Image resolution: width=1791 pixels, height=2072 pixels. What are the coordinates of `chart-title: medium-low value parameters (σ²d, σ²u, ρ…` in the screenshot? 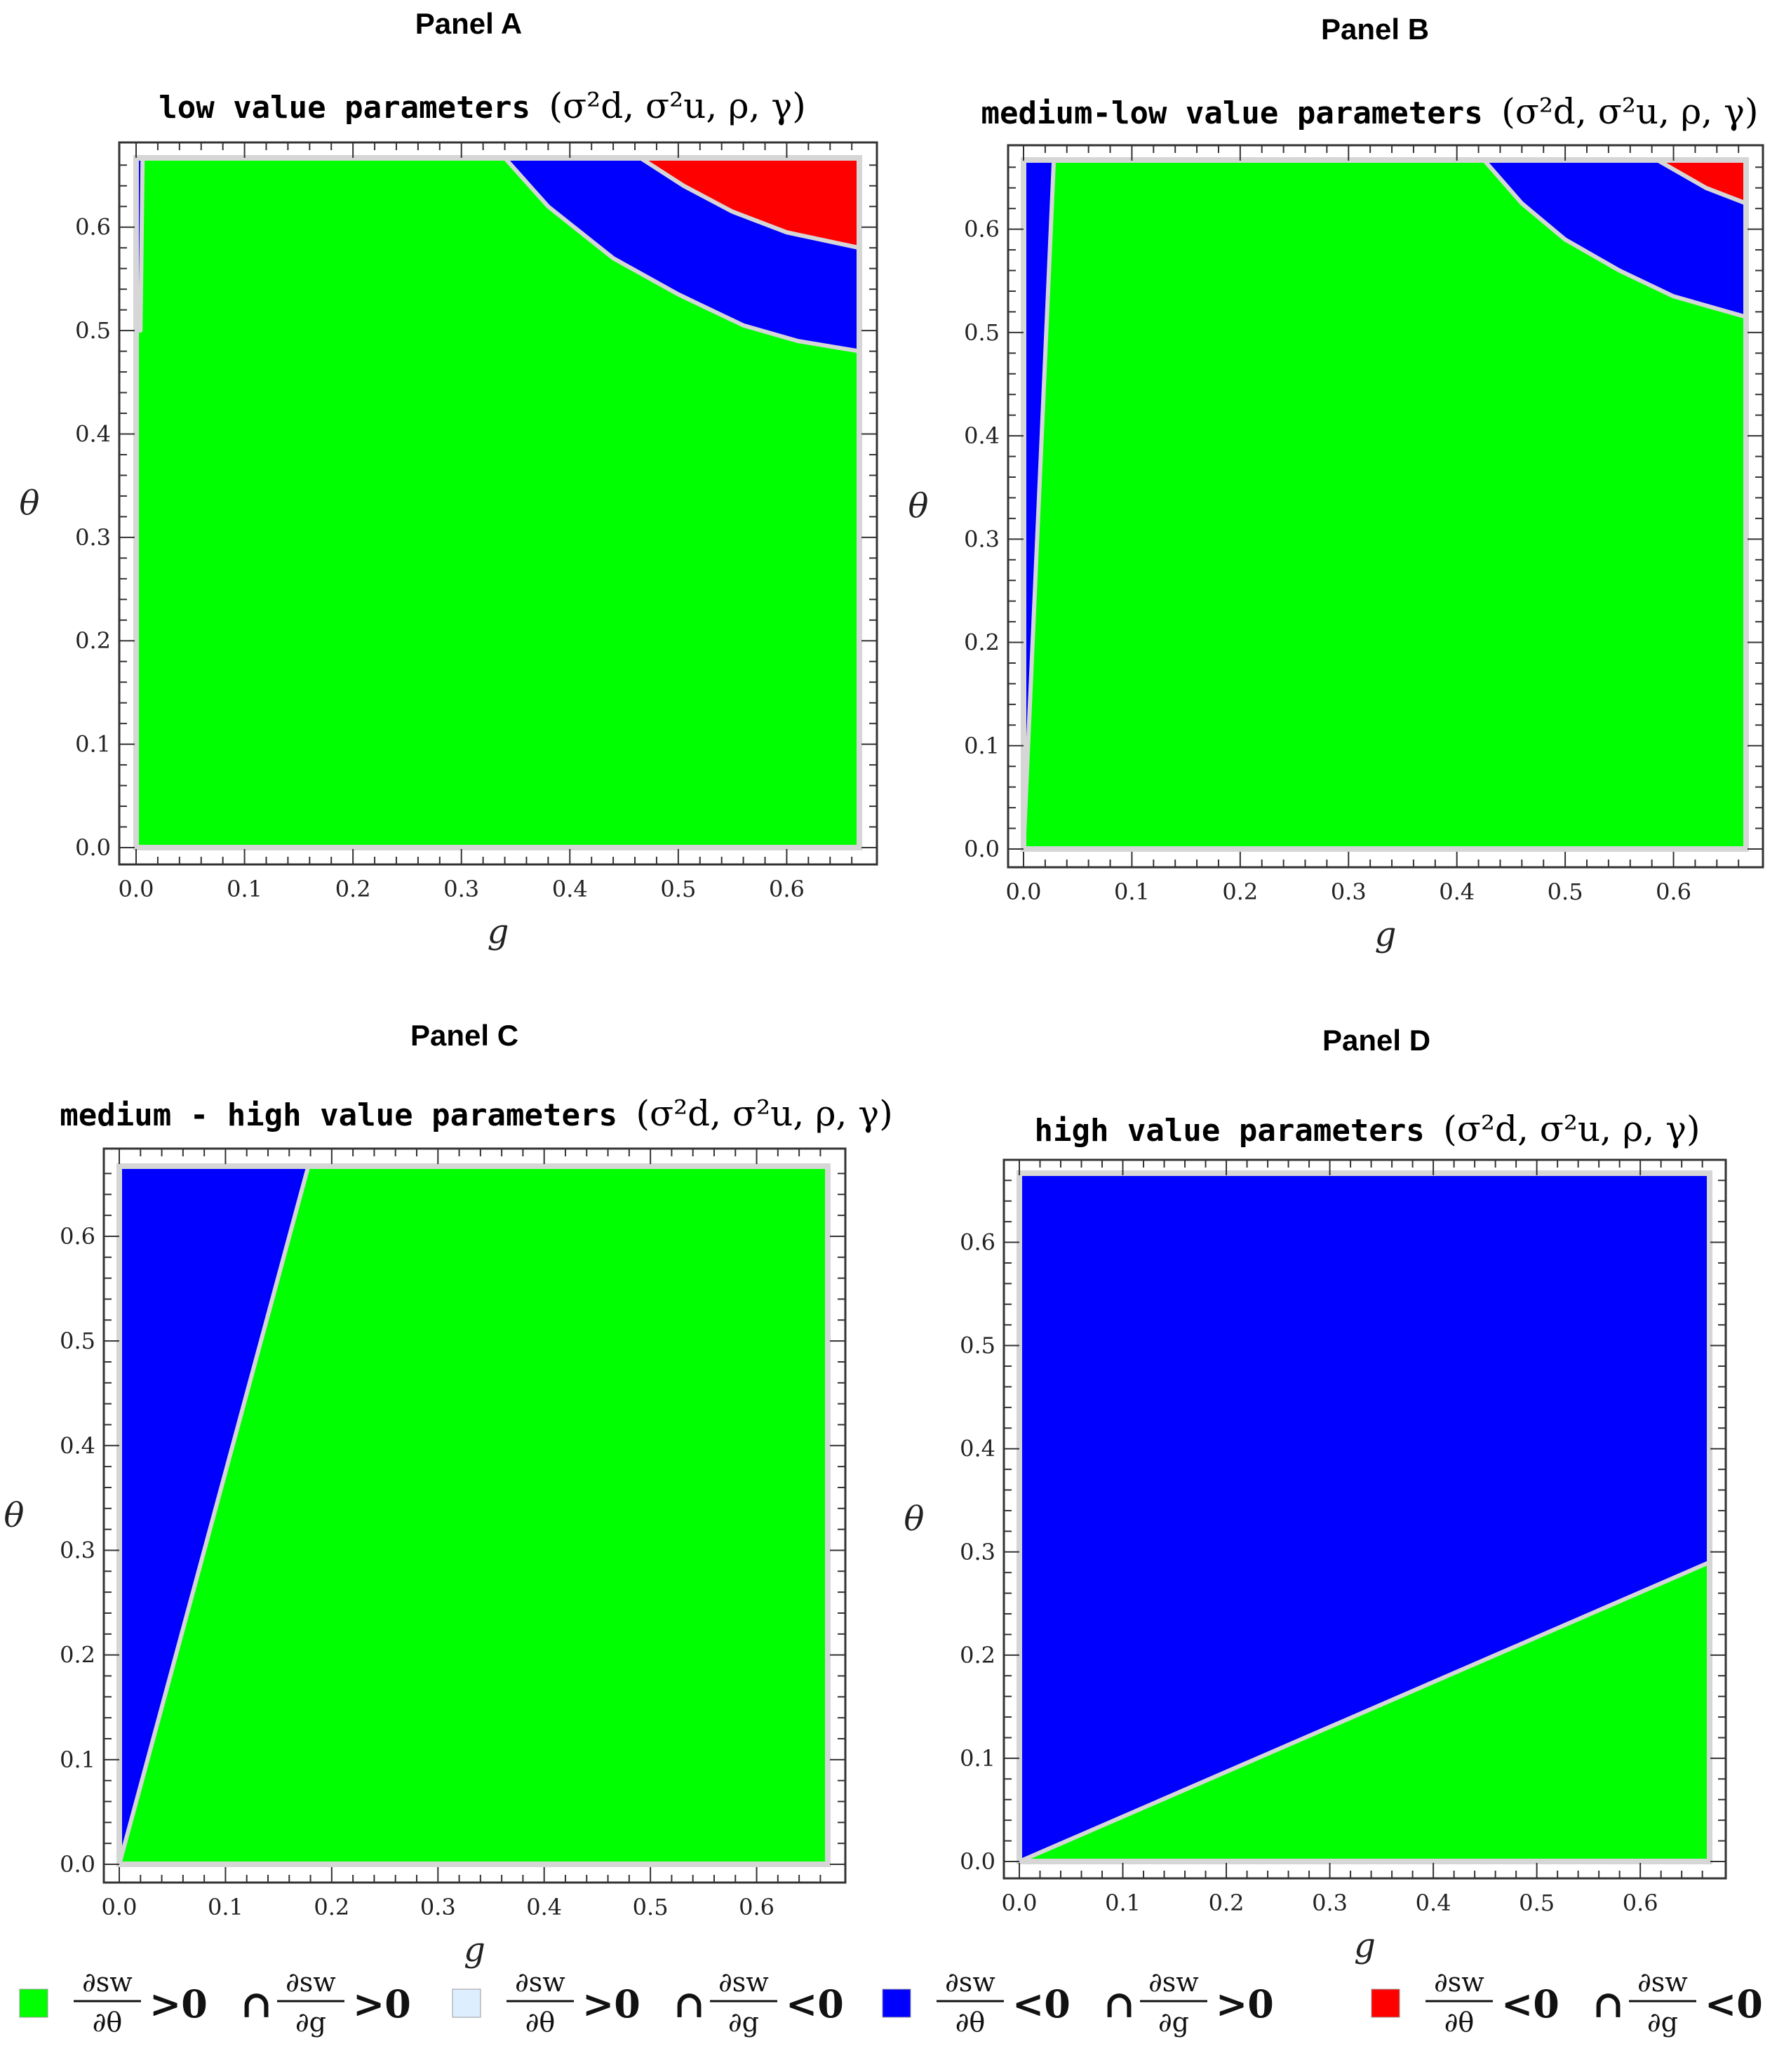 It's located at (1370, 111).